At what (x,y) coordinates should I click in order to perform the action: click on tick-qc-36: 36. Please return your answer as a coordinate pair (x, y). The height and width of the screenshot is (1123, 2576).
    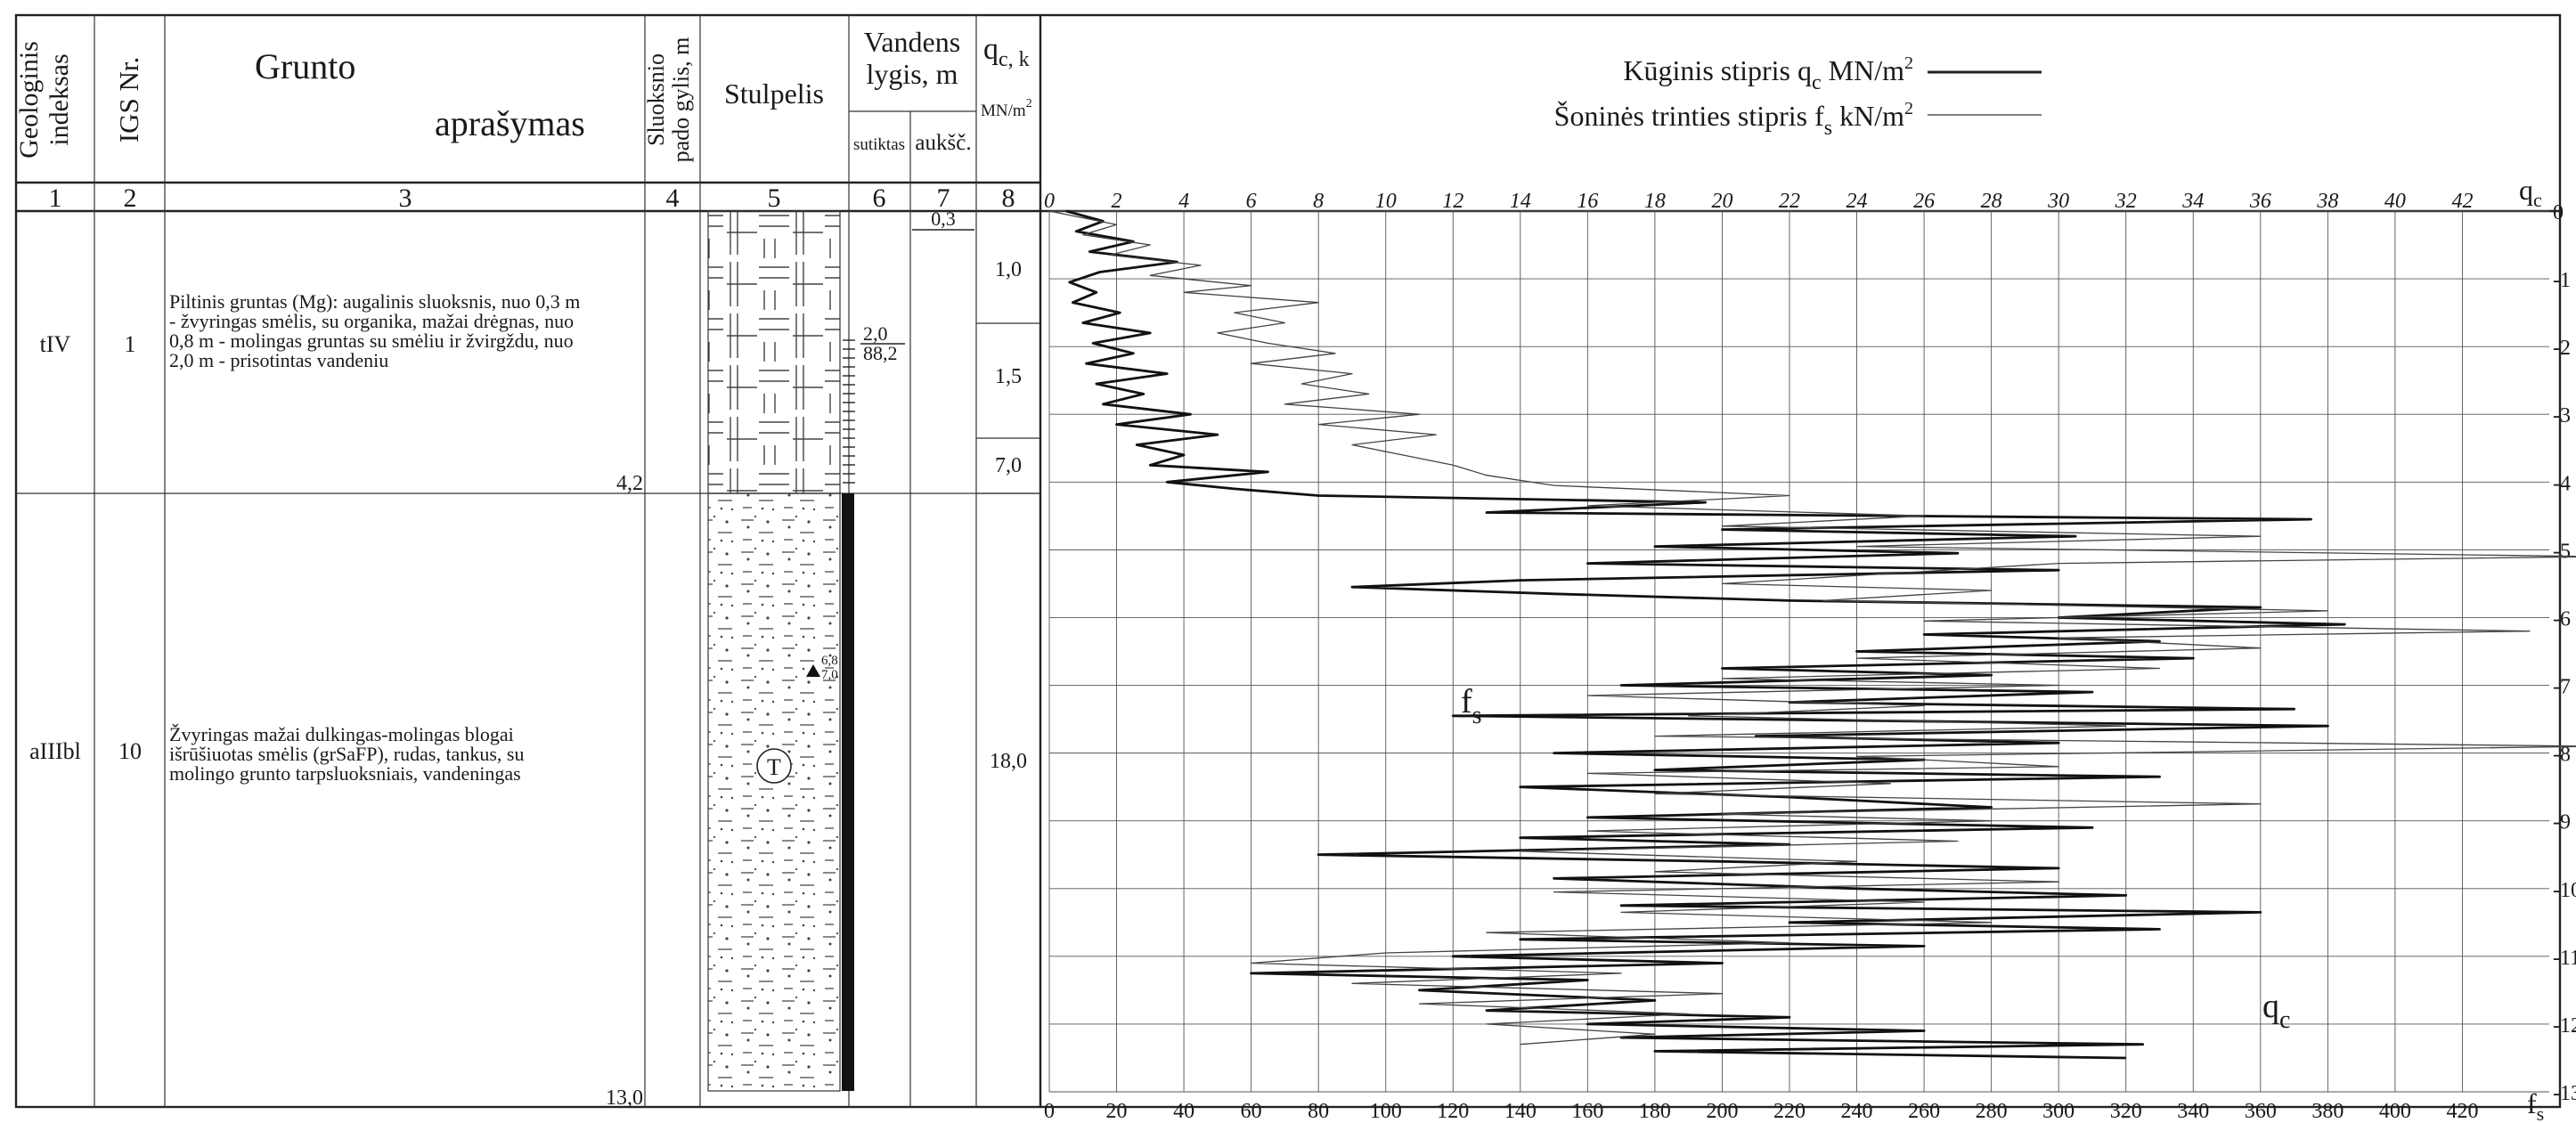
    Looking at the image, I should click on (2260, 201).